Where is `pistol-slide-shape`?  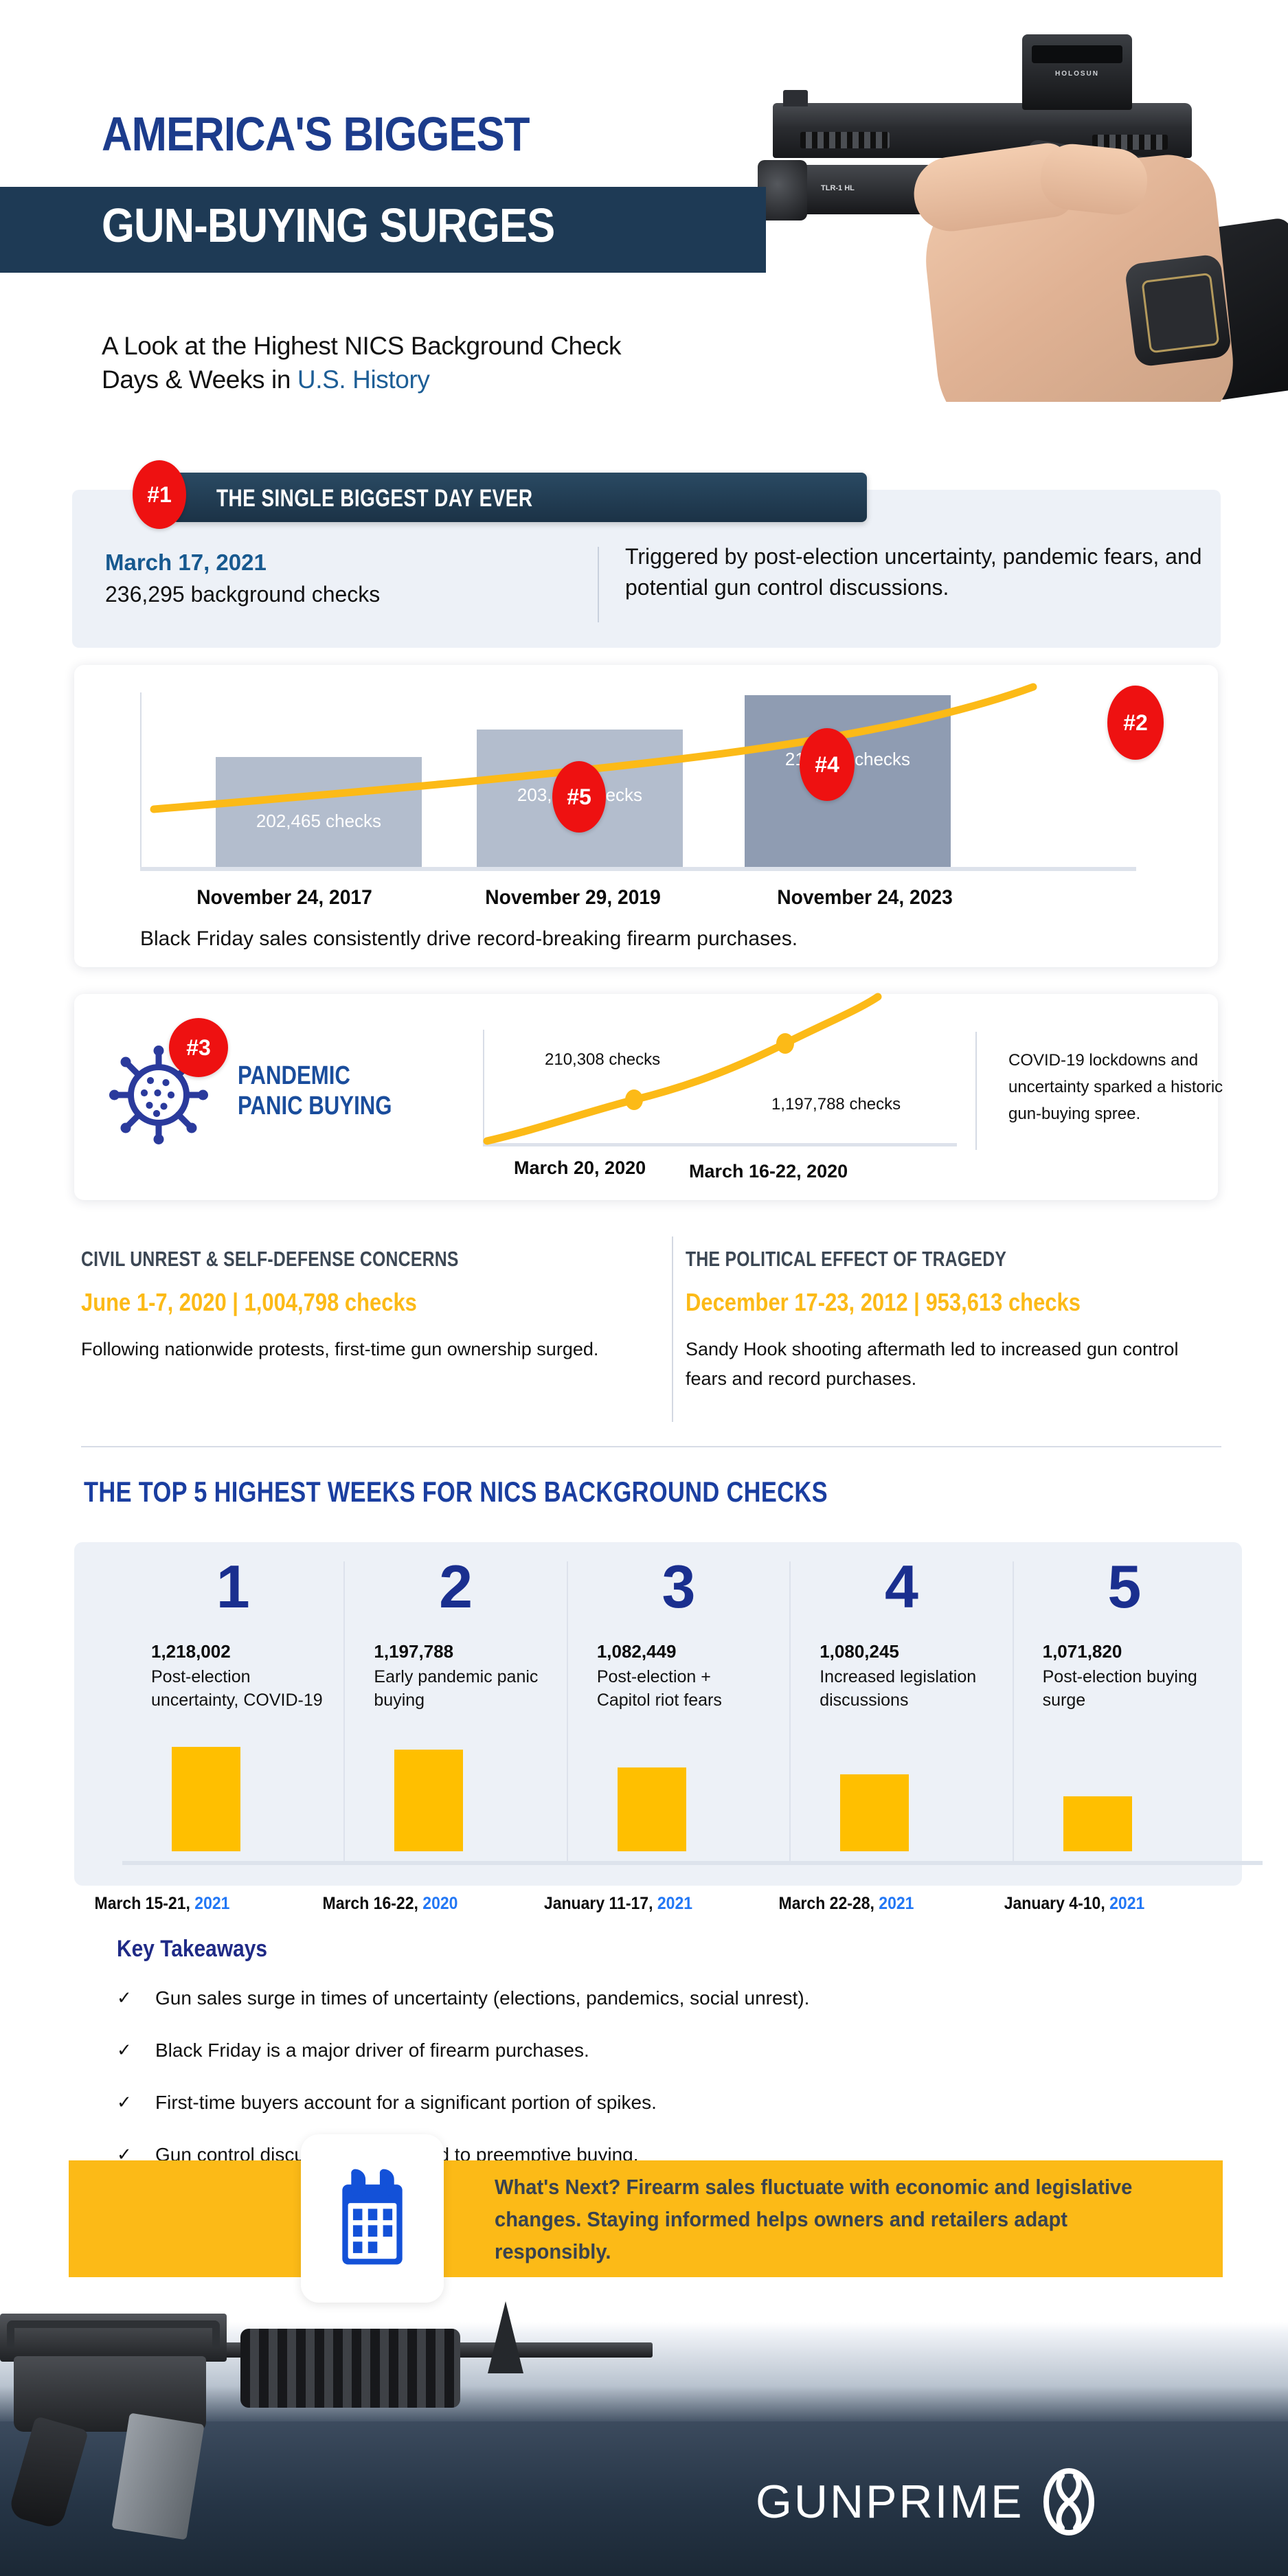 pistol-slide-shape is located at coordinates (982, 130).